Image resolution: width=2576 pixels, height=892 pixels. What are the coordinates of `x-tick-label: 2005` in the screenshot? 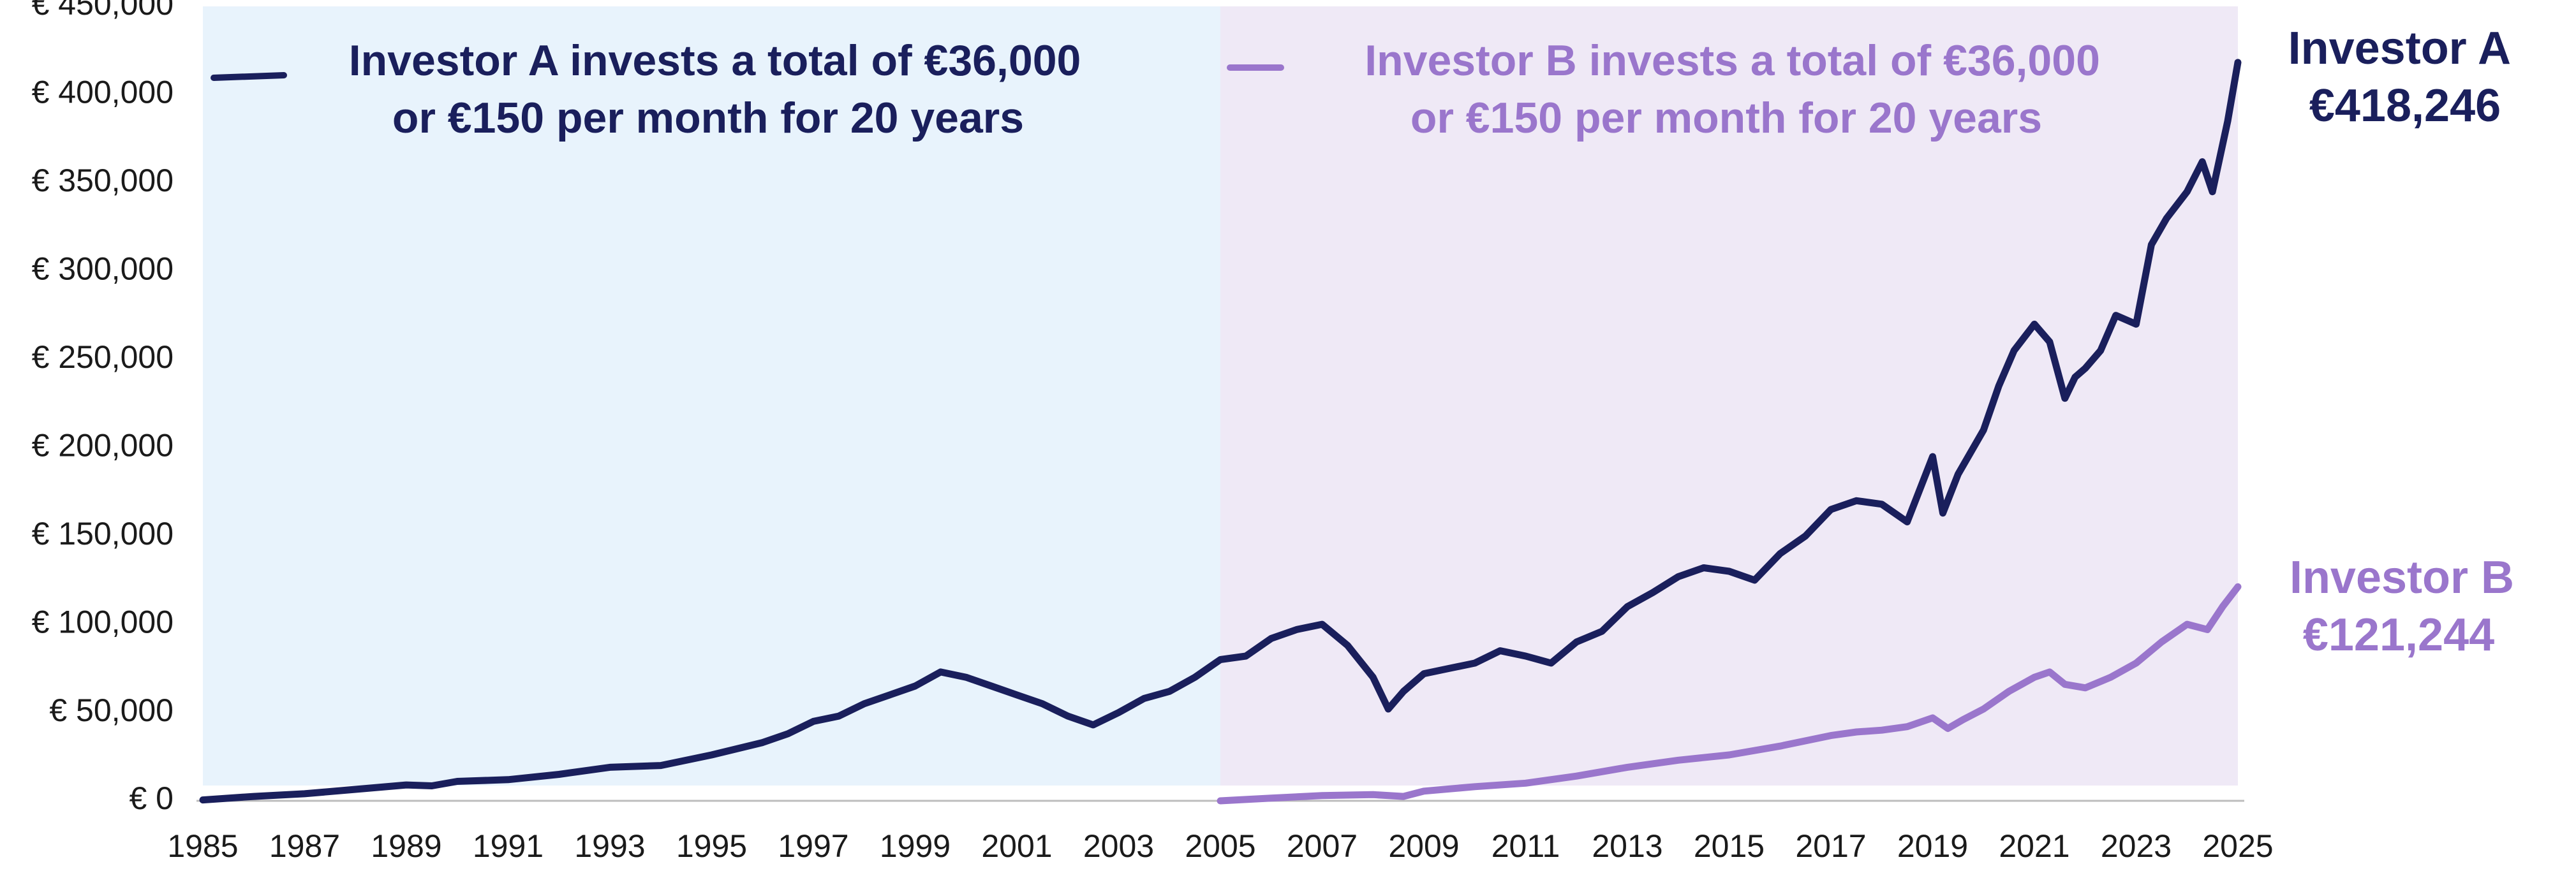 It's located at (1220, 846).